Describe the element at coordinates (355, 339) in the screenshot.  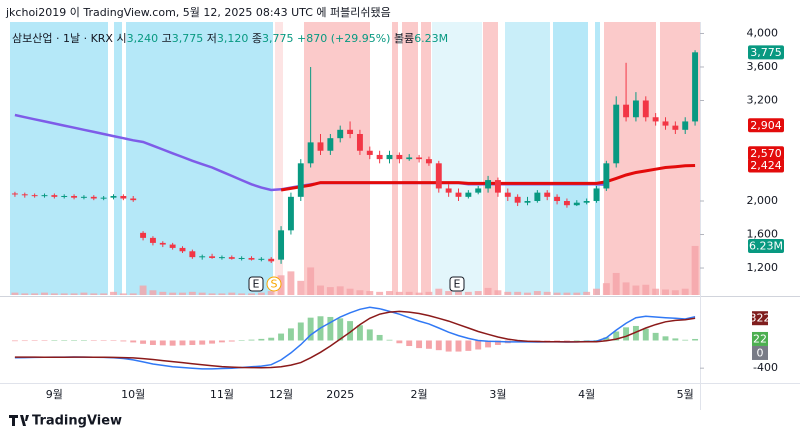
I see `signal-line` at that location.